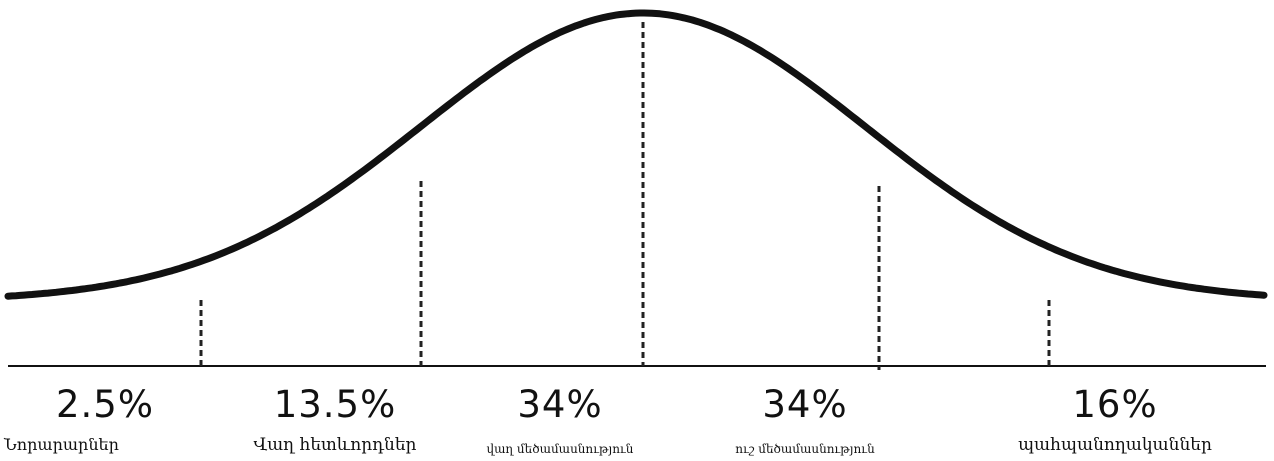 The height and width of the screenshot is (461, 1274). I want to click on percent-laggards: 16%, so click(1115, 404).